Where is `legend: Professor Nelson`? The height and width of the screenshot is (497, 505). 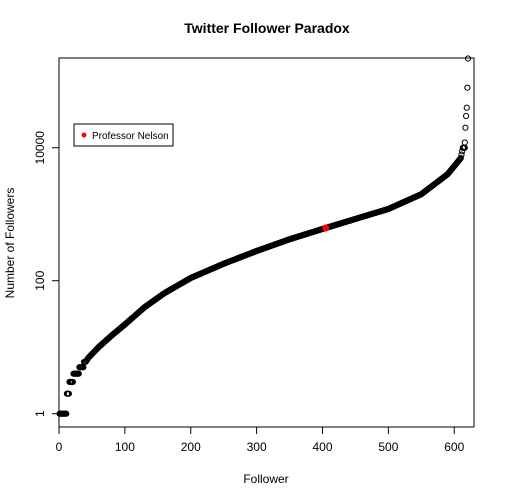 legend: Professor Nelson is located at coordinates (123, 135).